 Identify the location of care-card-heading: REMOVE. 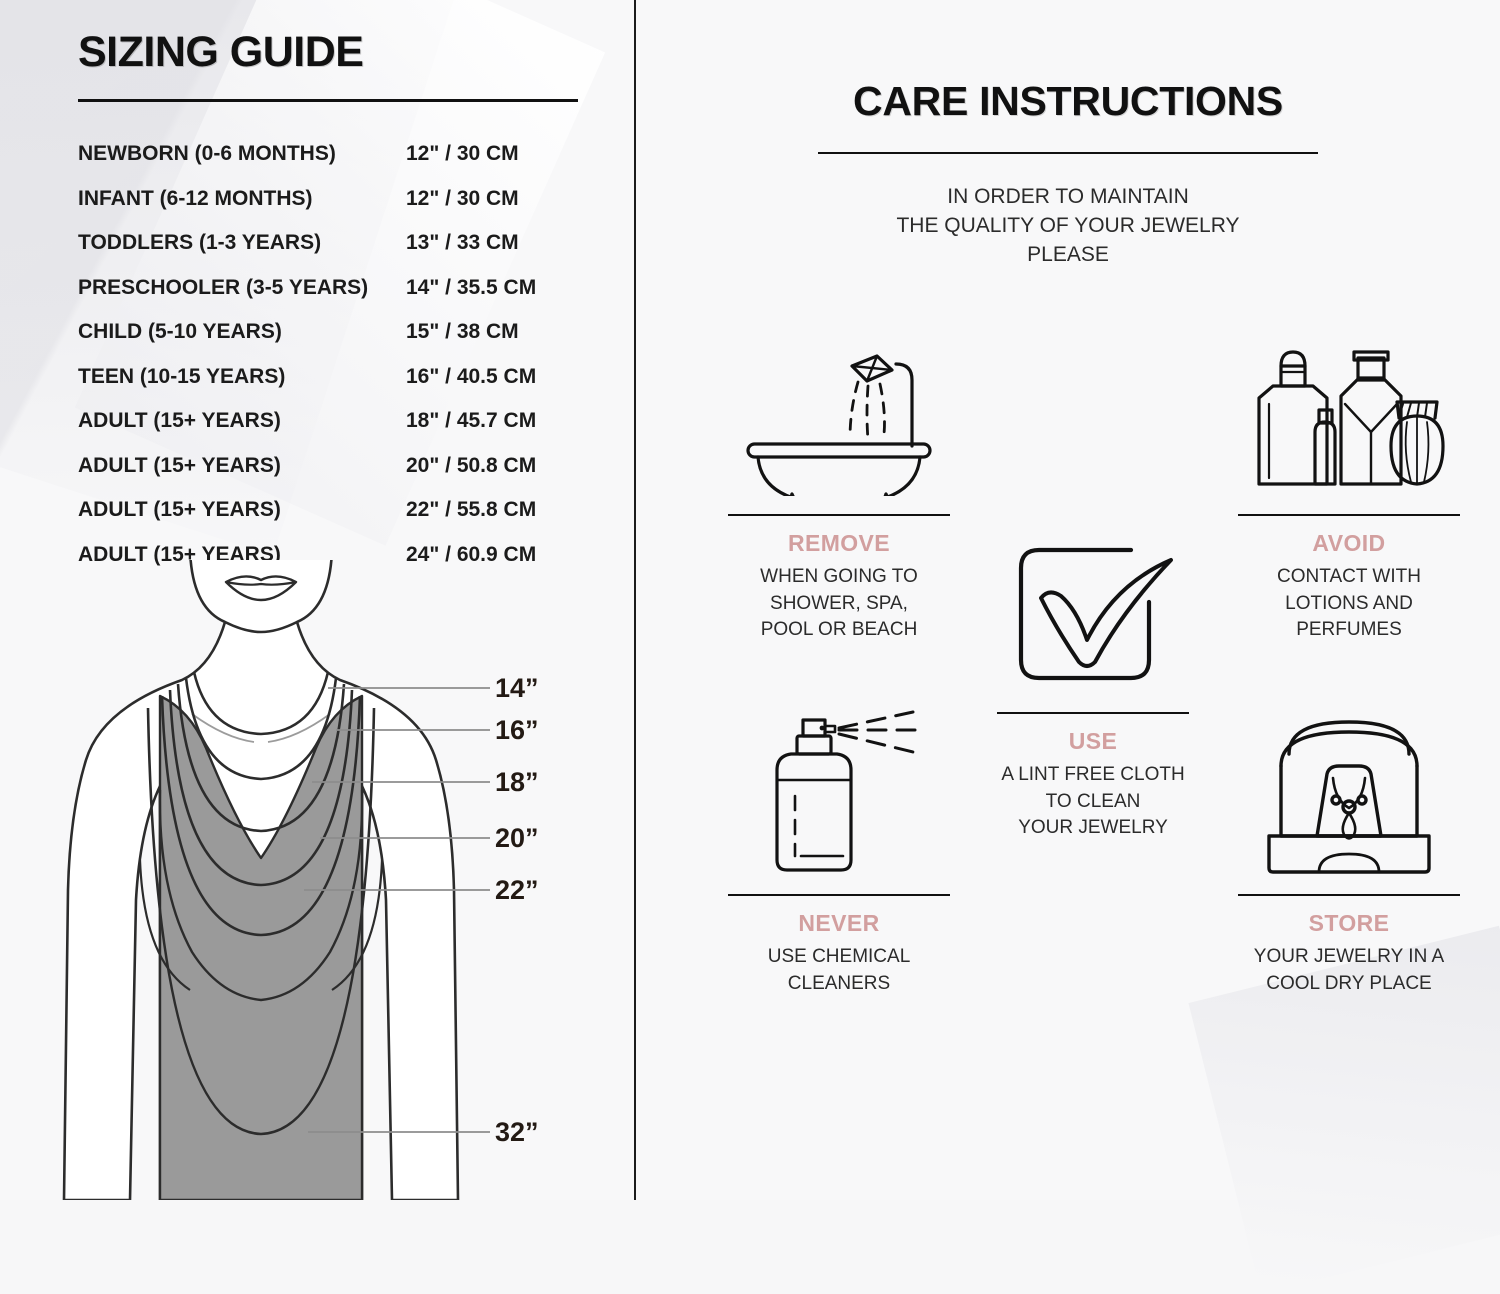
(839, 543).